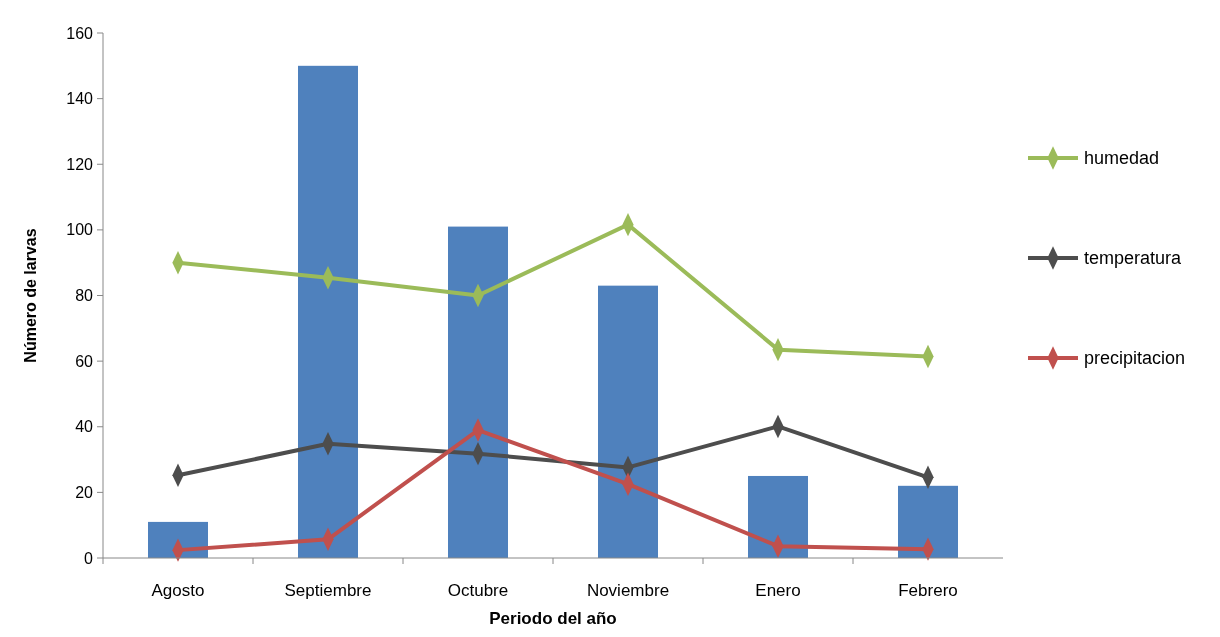  Describe the element at coordinates (328, 590) in the screenshot. I see `x-tick-label: Septiembre` at that location.